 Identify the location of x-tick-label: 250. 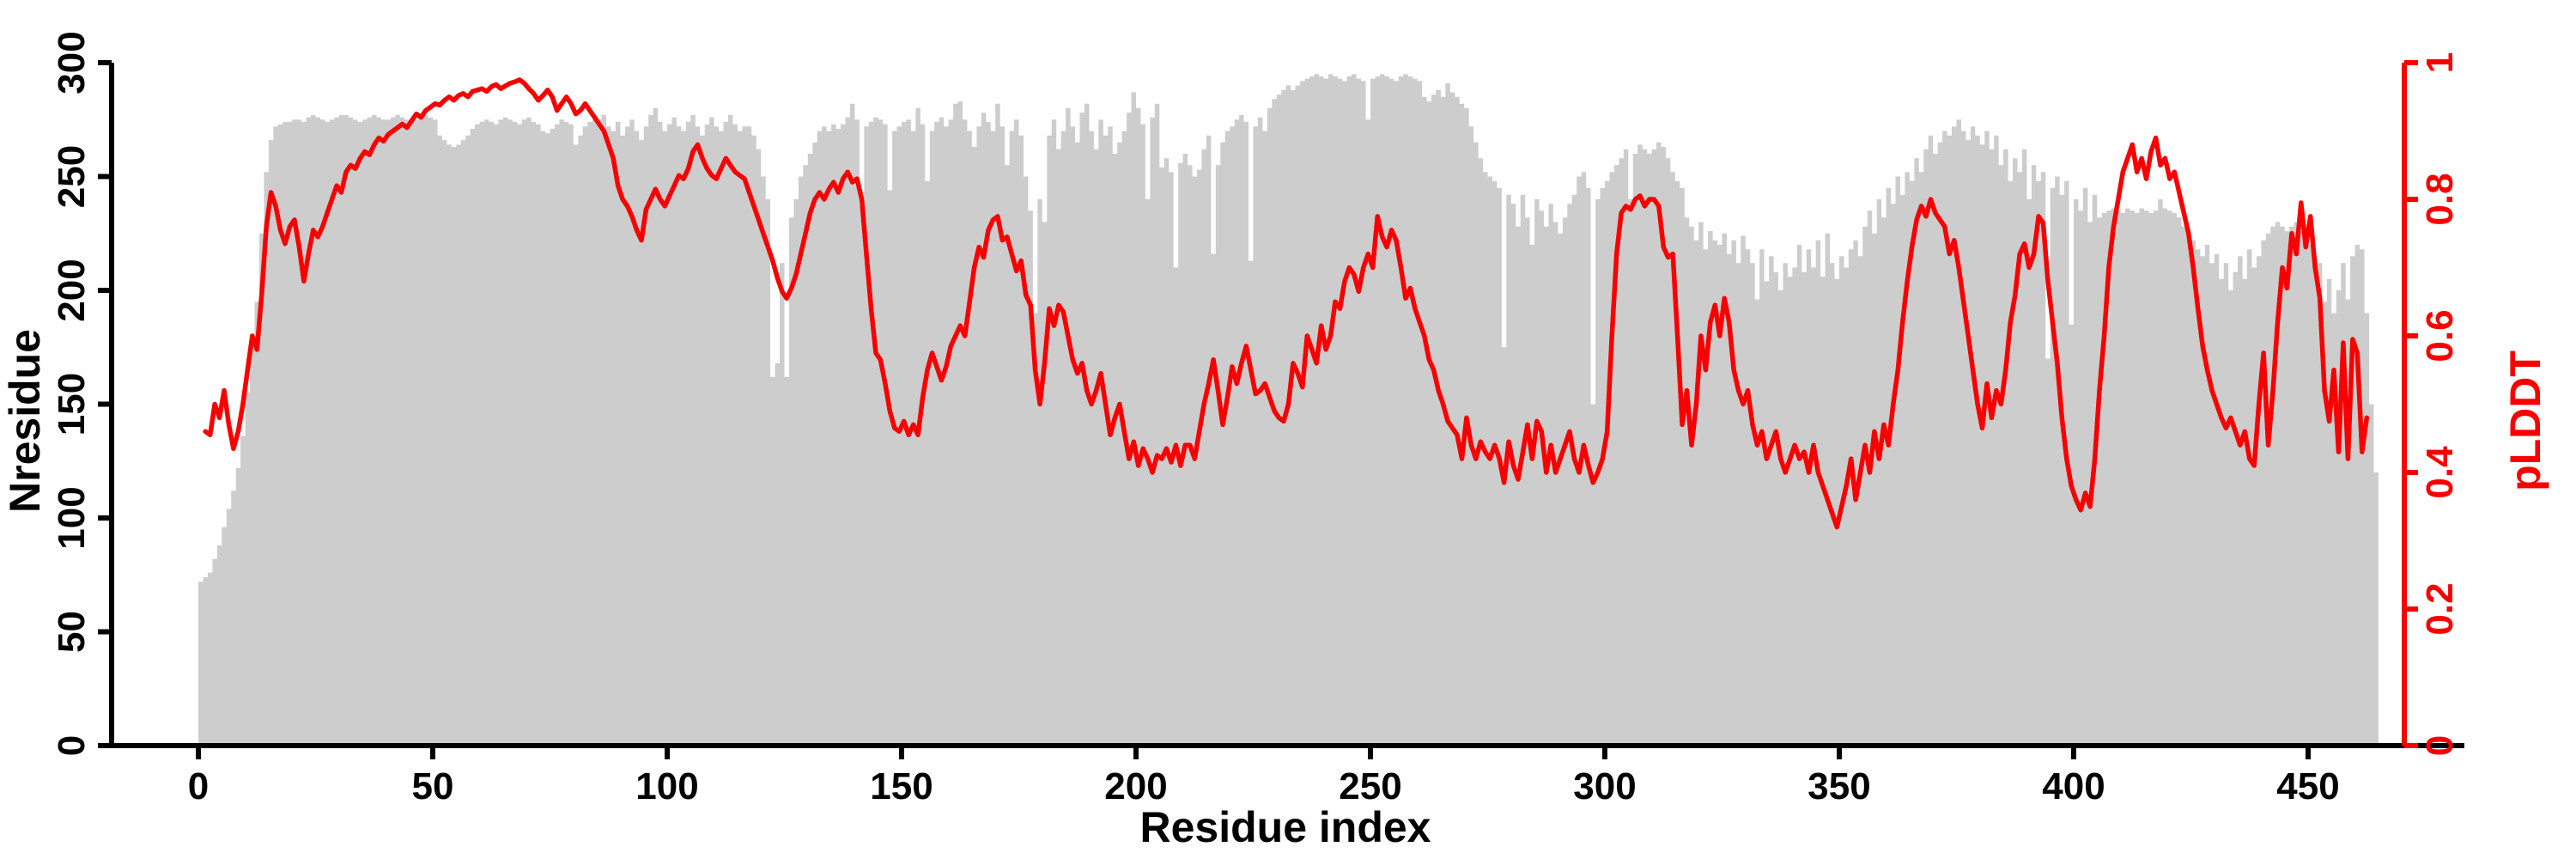
(1370, 786).